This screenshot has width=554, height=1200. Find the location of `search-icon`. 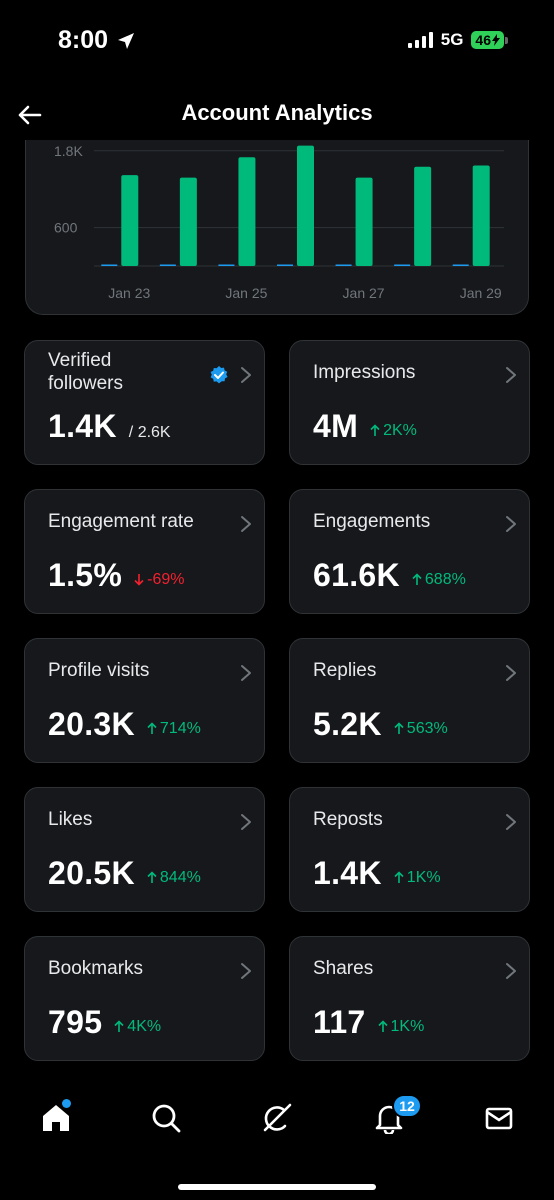

search-icon is located at coordinates (166, 1118).